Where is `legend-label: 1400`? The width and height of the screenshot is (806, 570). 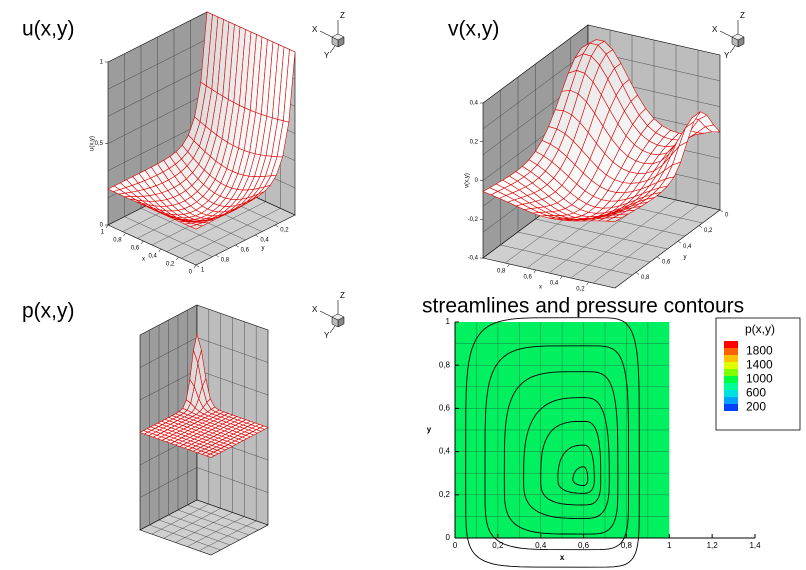
legend-label: 1400 is located at coordinates (759, 365).